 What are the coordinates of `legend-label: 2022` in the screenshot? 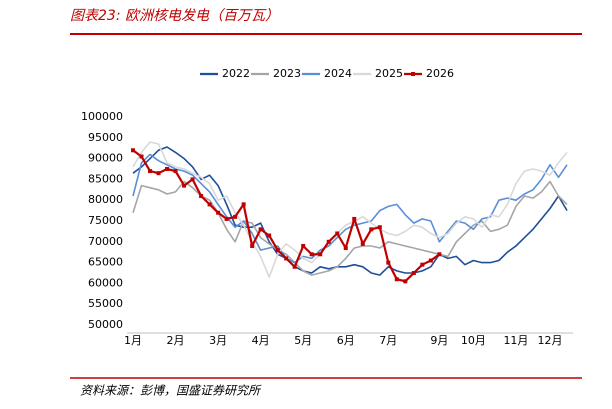 It's located at (236, 73).